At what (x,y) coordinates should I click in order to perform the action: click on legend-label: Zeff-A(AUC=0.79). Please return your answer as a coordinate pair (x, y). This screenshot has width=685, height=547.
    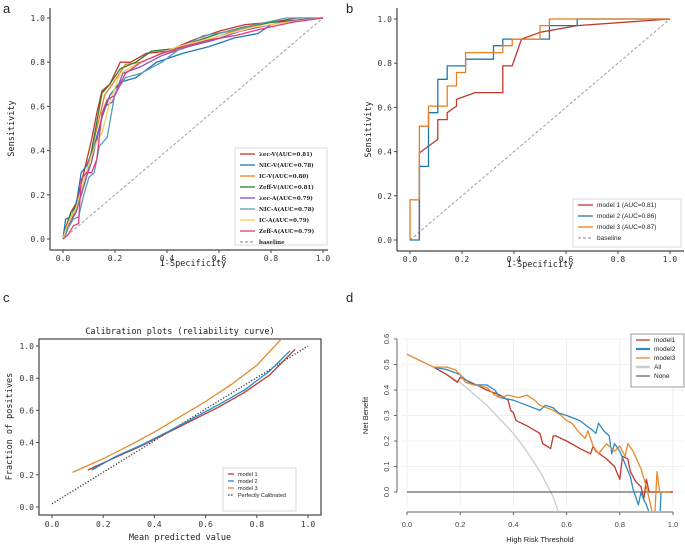
    Looking at the image, I should click on (287, 231).